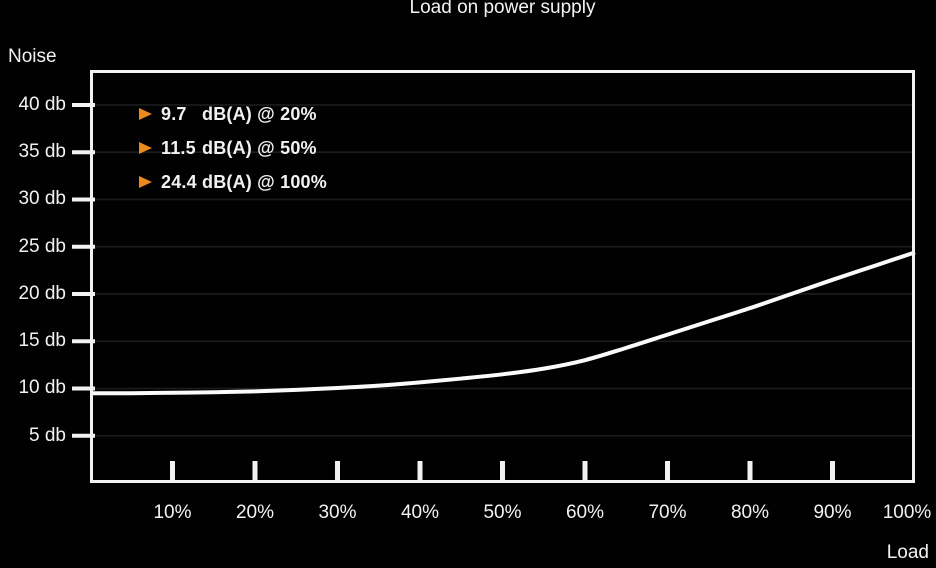  I want to click on legend-item: 11.5 dB(A) @ 50%, so click(233, 148).